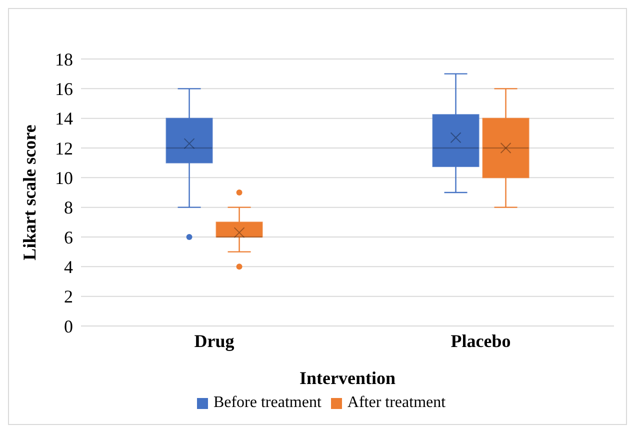  What do you see at coordinates (64, 118) in the screenshot?
I see `y-tick-label: 14` at bounding box center [64, 118].